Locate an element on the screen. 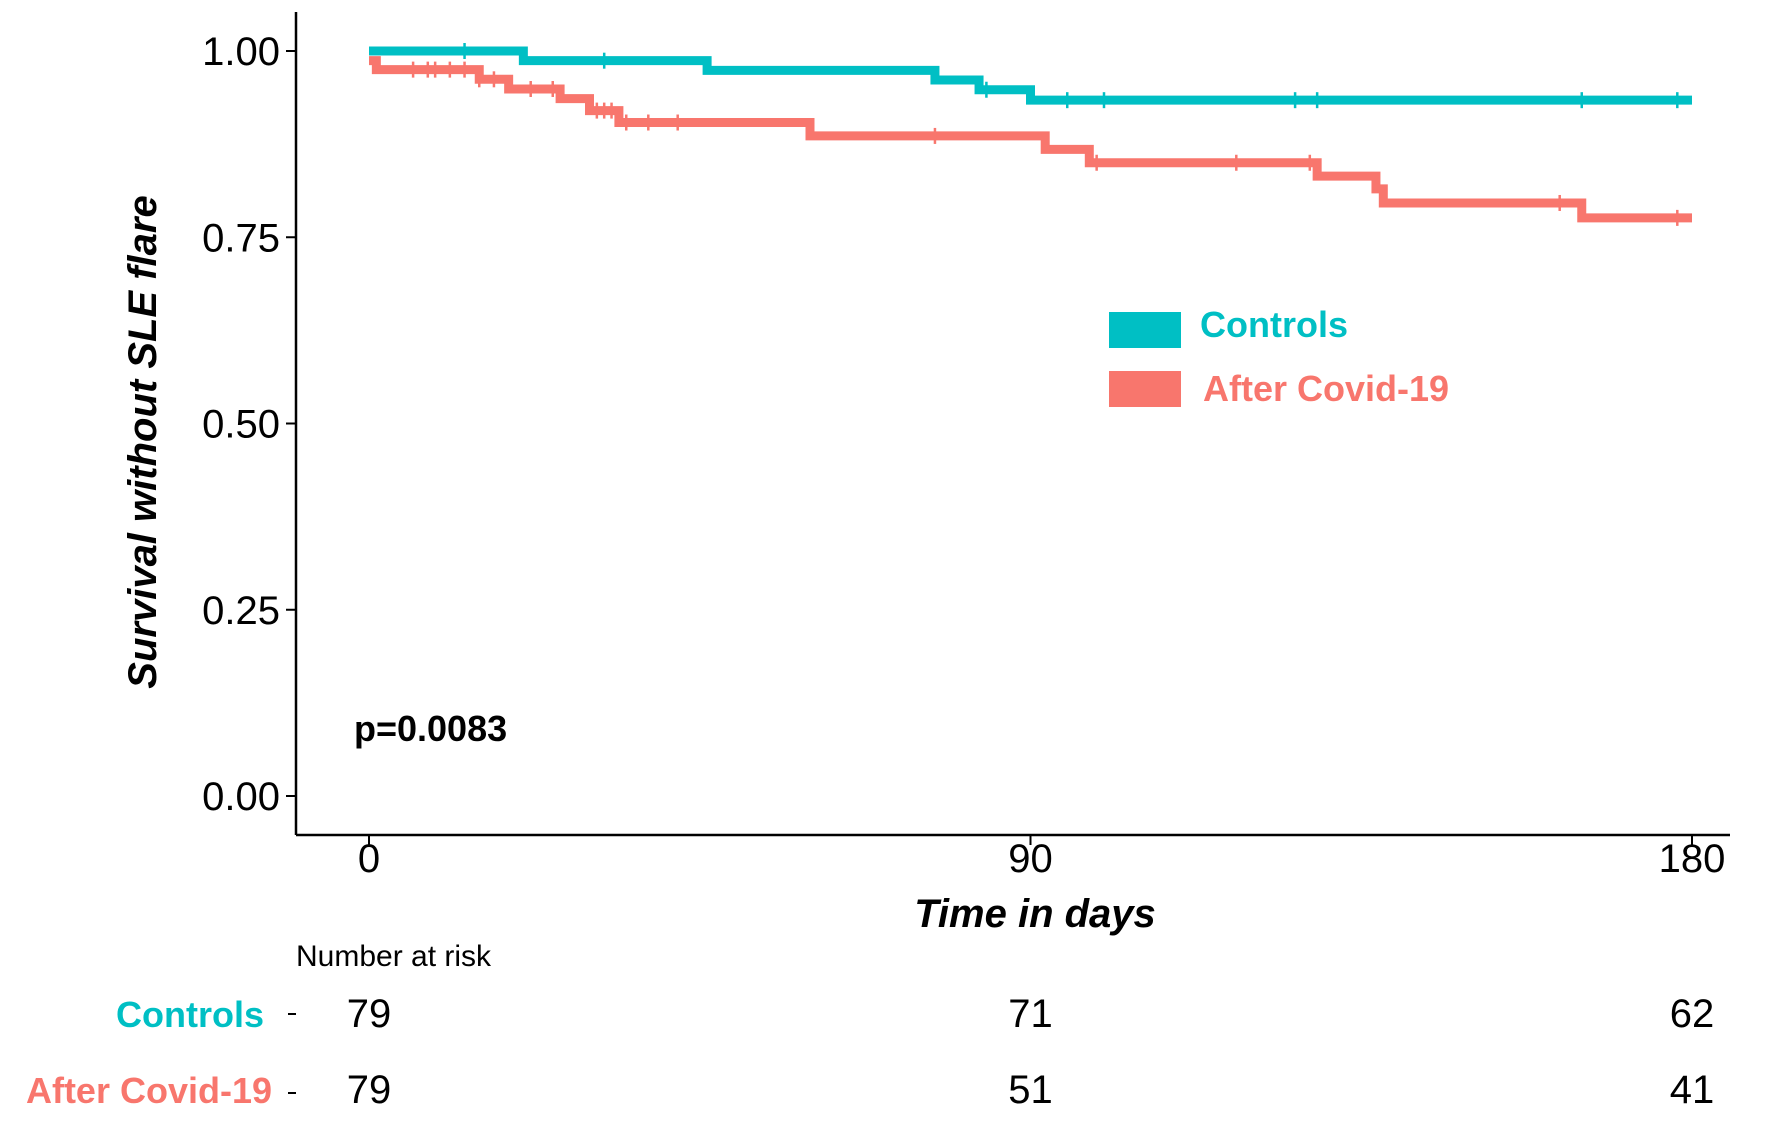 Image resolution: width=1792 pixels, height=1125 pixels. legend-swatch-covid is located at coordinates (1145, 389).